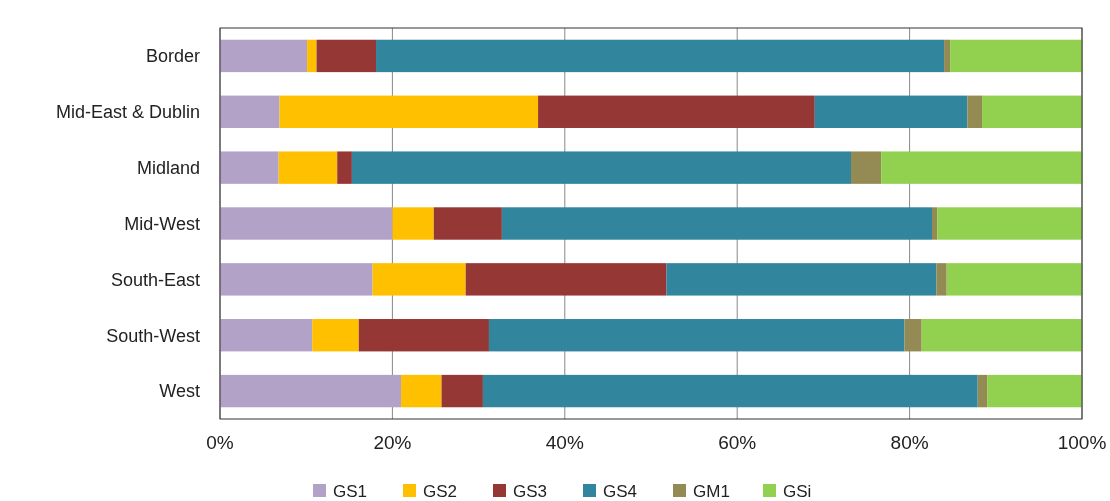 Image resolution: width=1110 pixels, height=501 pixels. I want to click on legend-label: GS2, so click(440, 491).